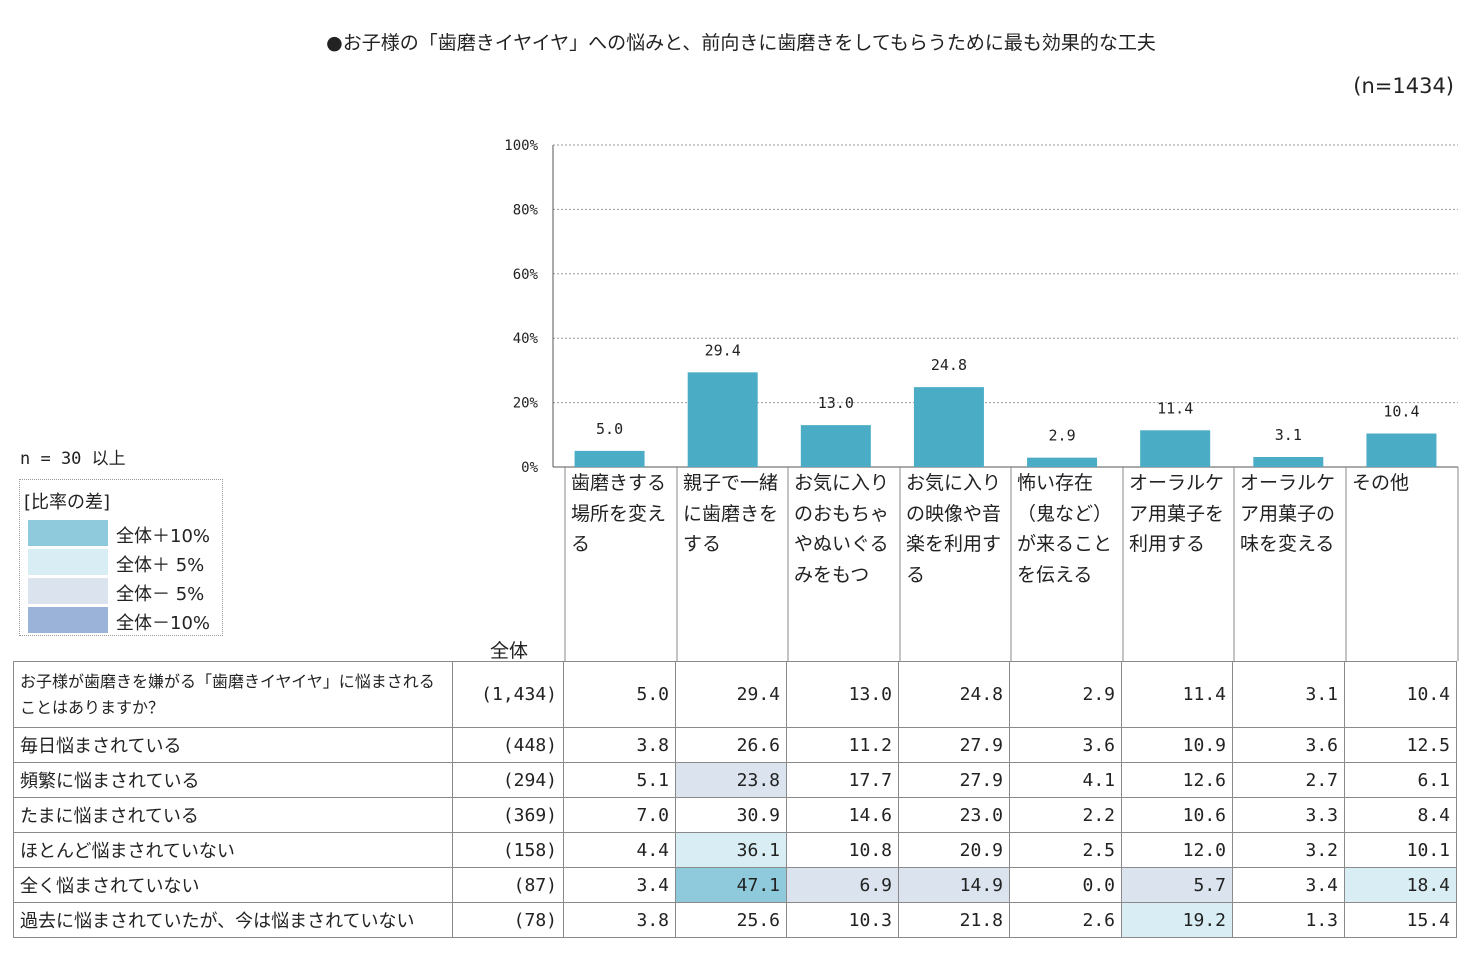  Describe the element at coordinates (508, 780) in the screenshot. I see `row-sample-size: (294)` at that location.